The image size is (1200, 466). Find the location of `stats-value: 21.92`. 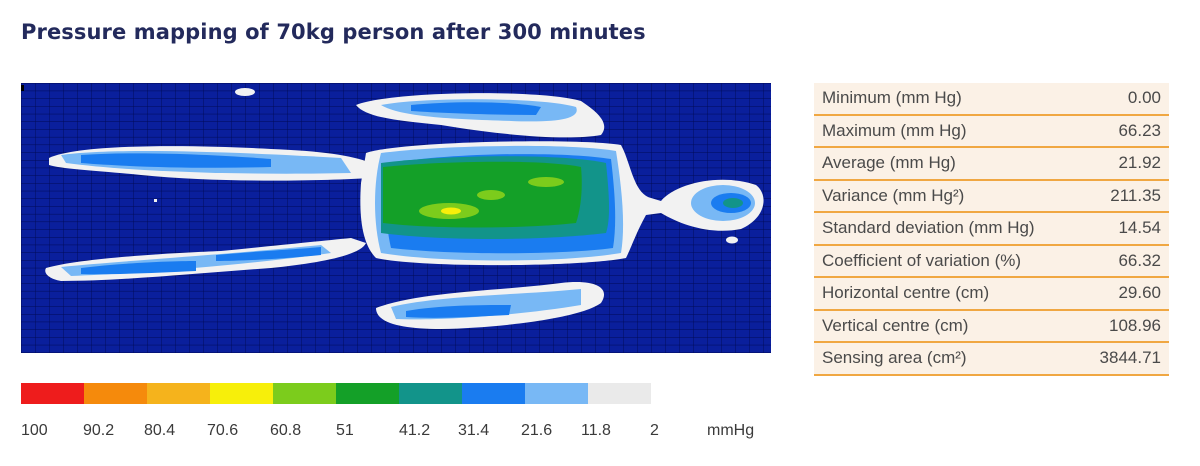

stats-value: 21.92 is located at coordinates (1124, 164).